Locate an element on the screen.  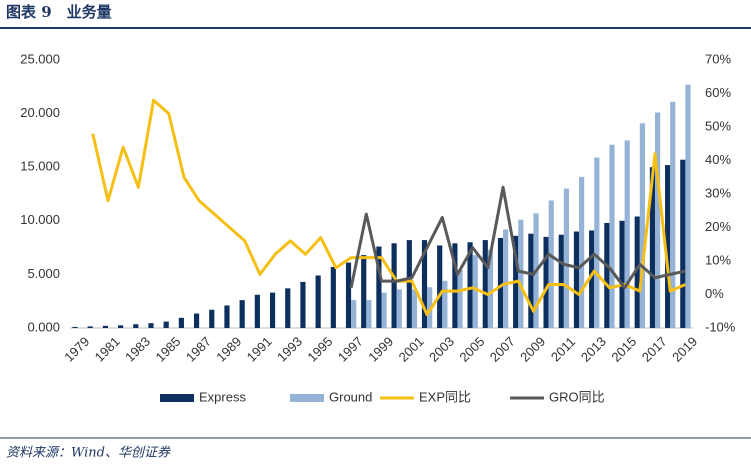
y2-tick-label: 50% is located at coordinates (718, 125).